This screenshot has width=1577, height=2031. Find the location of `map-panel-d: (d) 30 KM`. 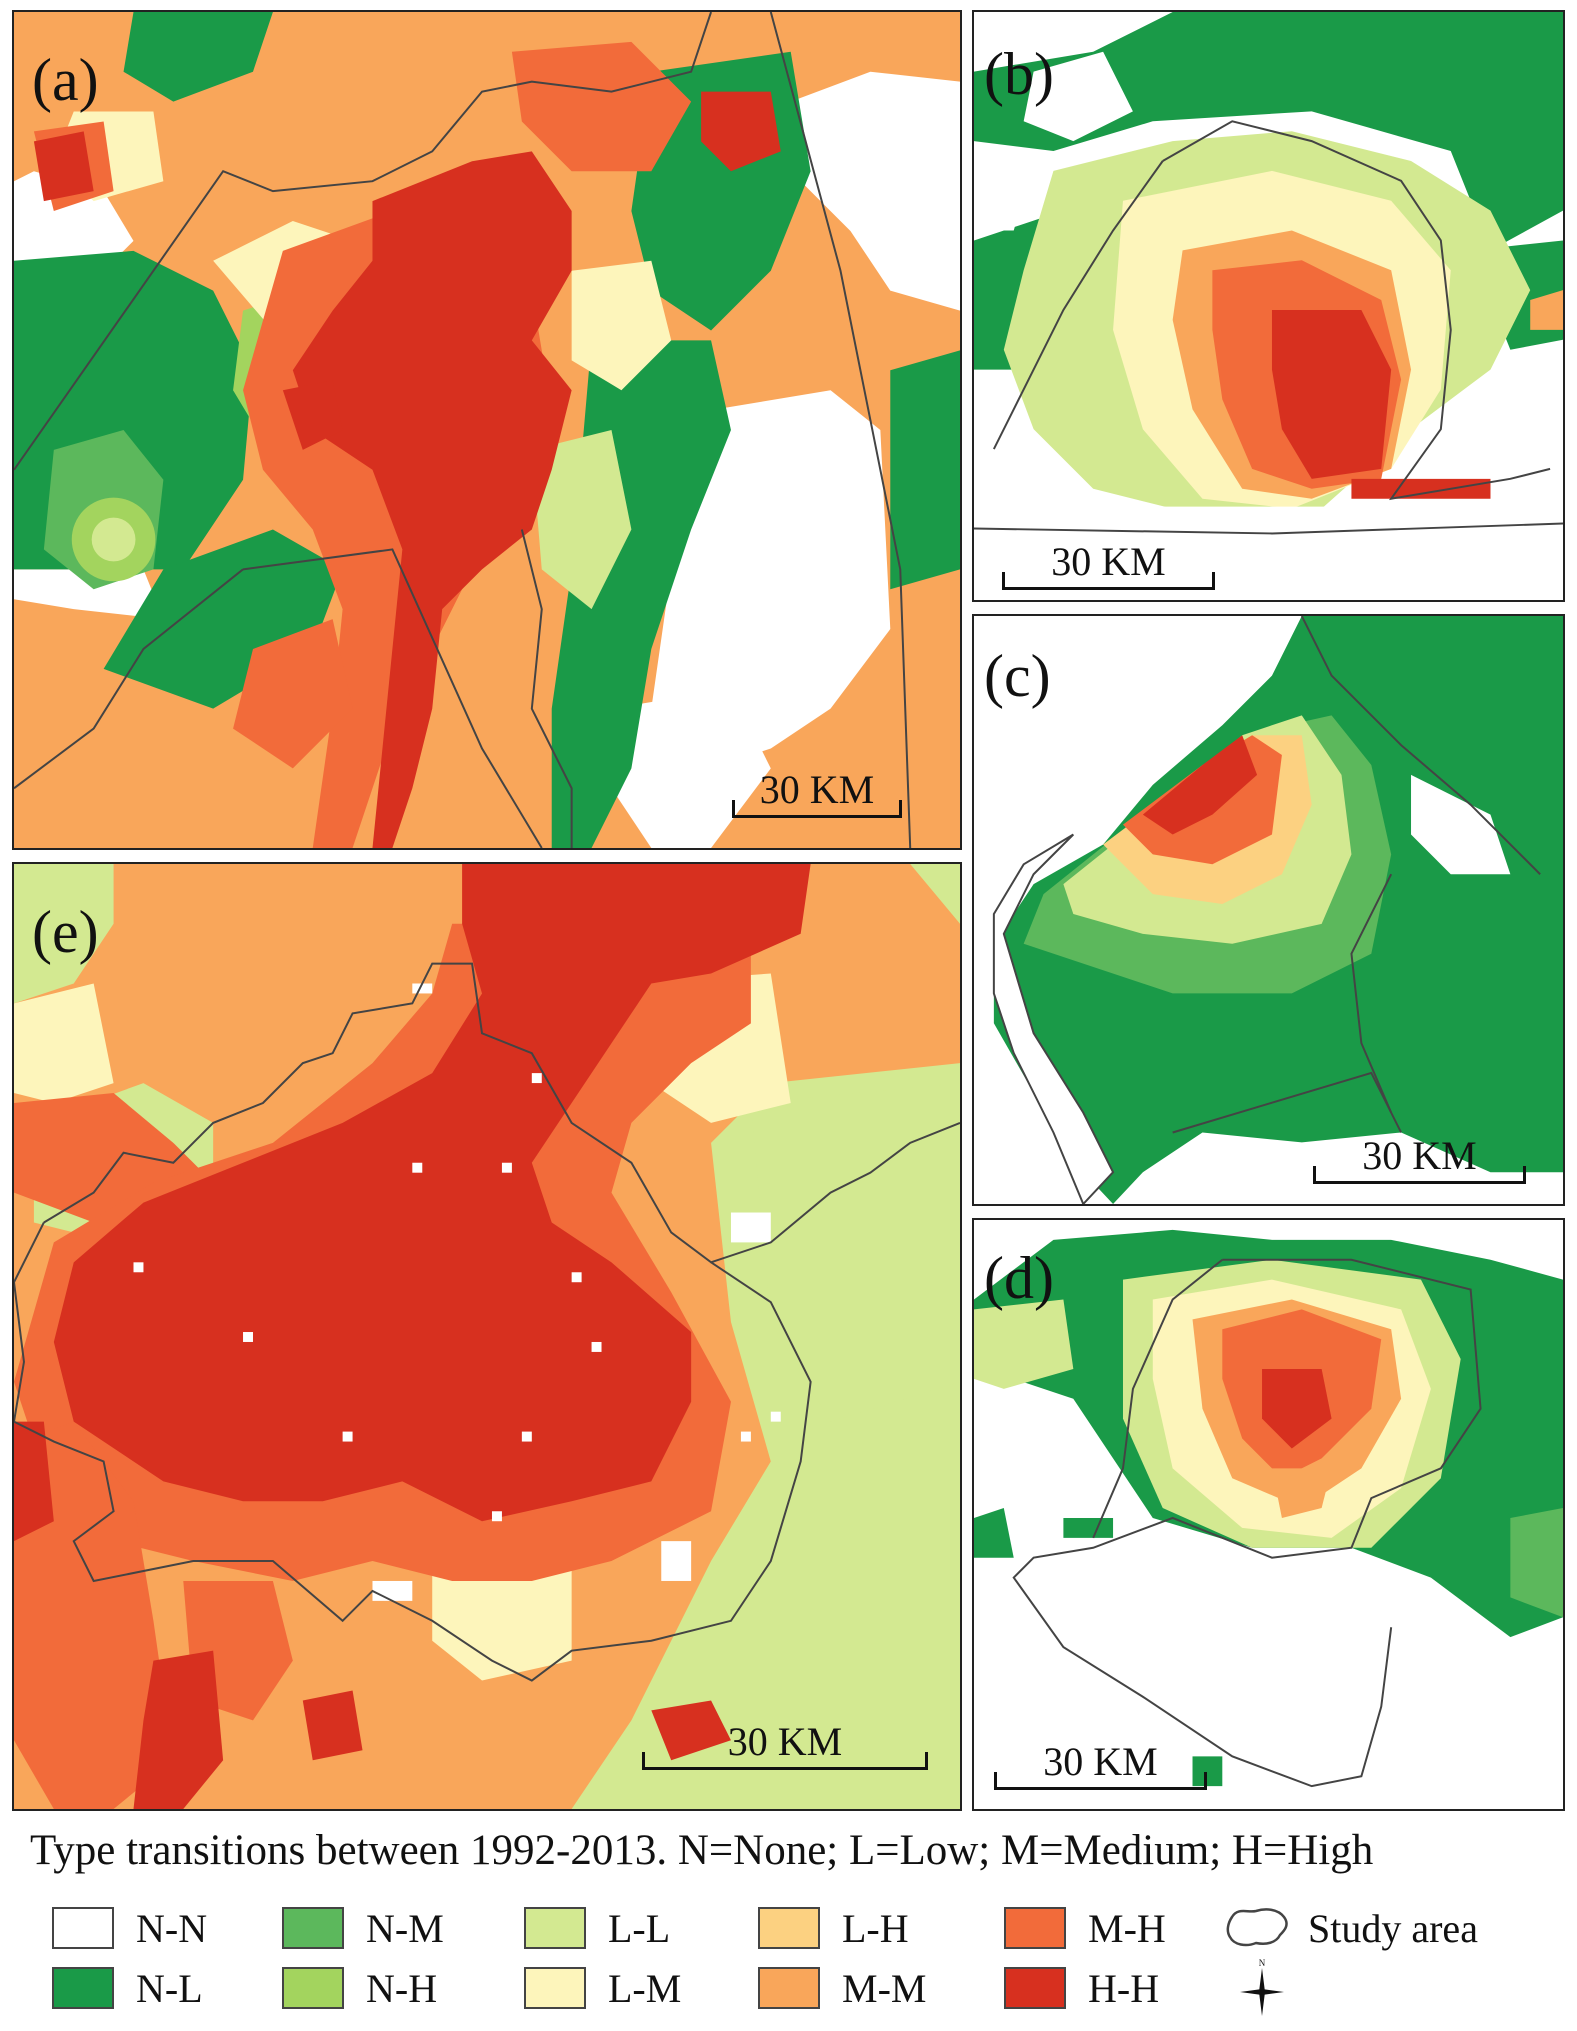

map-panel-d: (d) 30 KM is located at coordinates (1268, 1514).